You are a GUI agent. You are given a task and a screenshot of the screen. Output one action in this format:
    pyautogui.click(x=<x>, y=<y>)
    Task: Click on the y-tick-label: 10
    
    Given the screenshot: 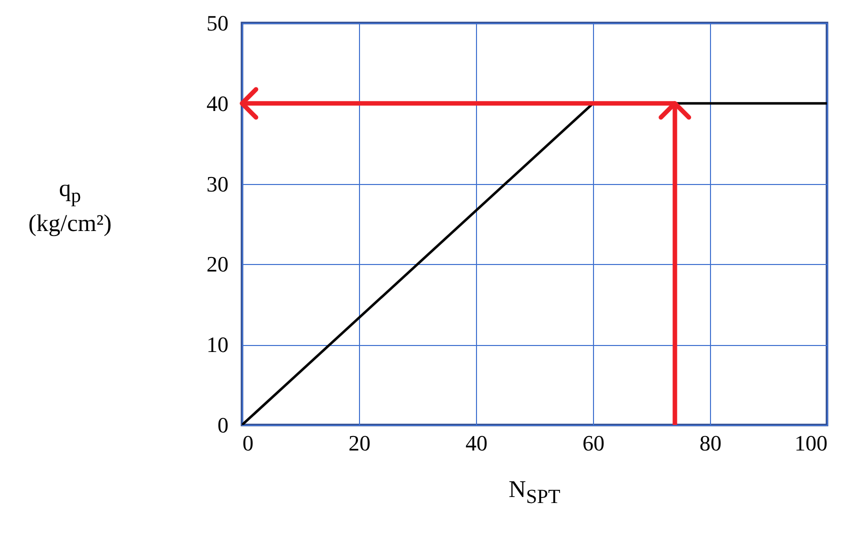 What is the action you would take?
    pyautogui.click(x=217, y=345)
    